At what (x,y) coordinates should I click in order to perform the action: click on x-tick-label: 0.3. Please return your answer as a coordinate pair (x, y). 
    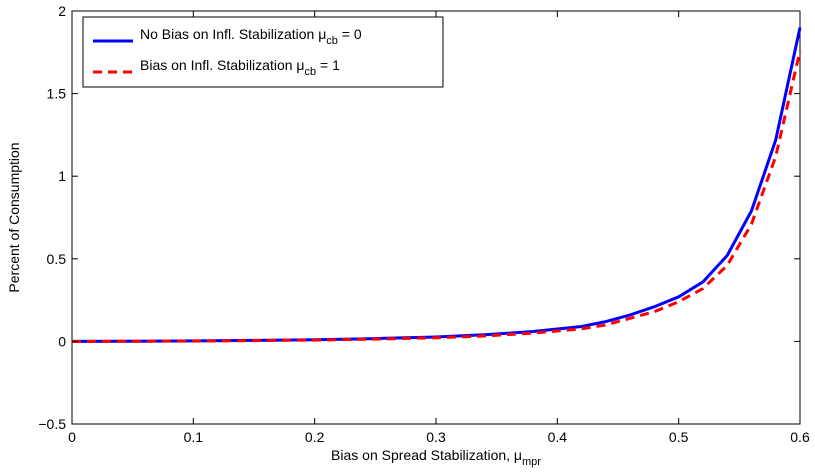
    Looking at the image, I should click on (436, 437).